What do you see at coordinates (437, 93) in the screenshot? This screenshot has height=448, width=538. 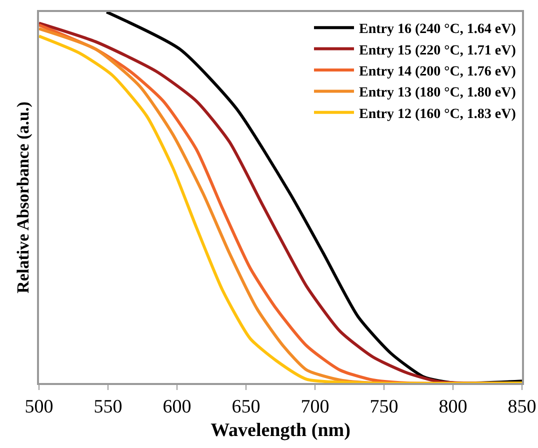 I see `legend-label: Entry 13 (180 °C, 1.80 eV)` at bounding box center [437, 93].